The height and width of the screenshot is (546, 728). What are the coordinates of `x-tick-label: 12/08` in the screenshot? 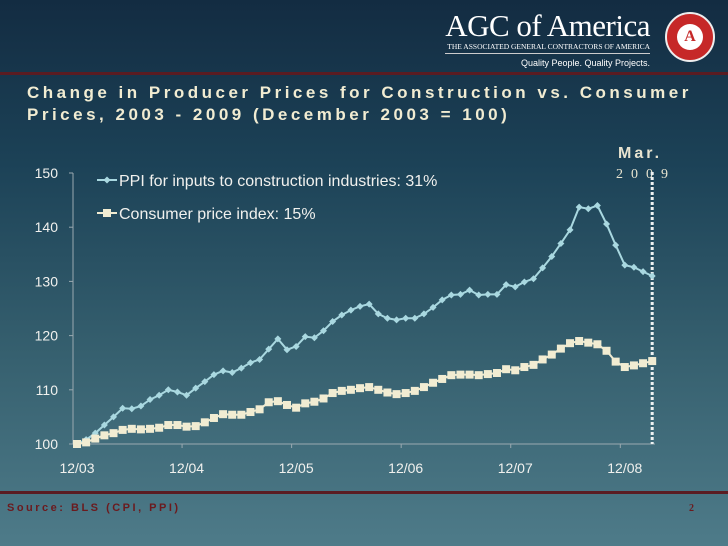 It's located at (624, 468).